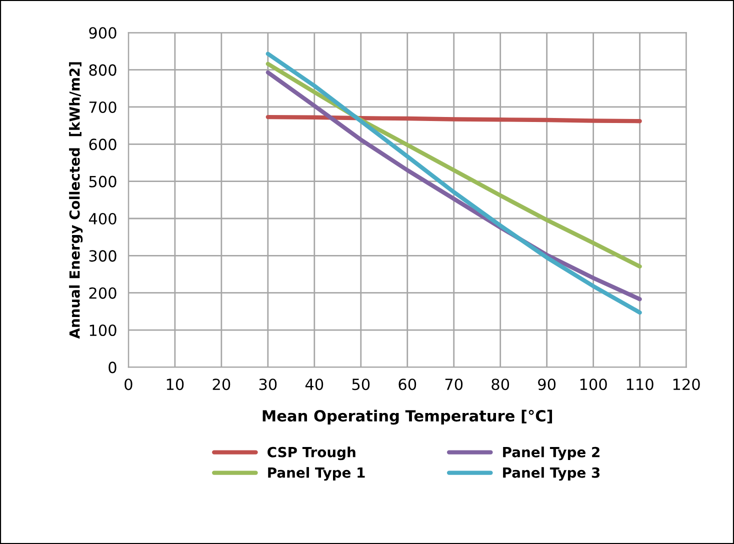 This screenshot has width=734, height=544. Describe the element at coordinates (454, 384) in the screenshot. I see `x-tick-label: 70` at that location.